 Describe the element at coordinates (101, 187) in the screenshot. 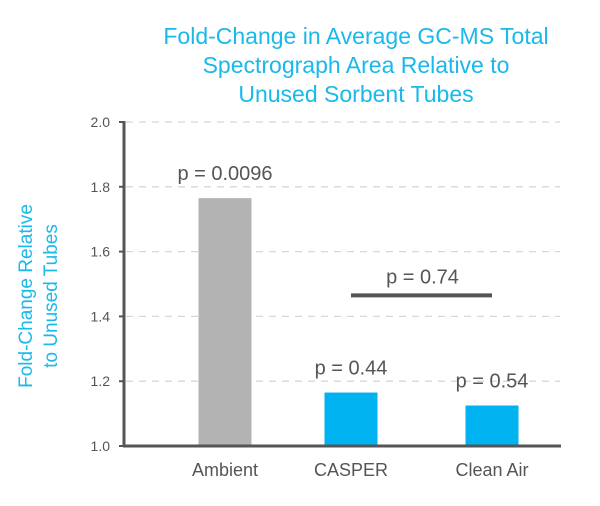

I see `y-tick-label: 1.8` at that location.